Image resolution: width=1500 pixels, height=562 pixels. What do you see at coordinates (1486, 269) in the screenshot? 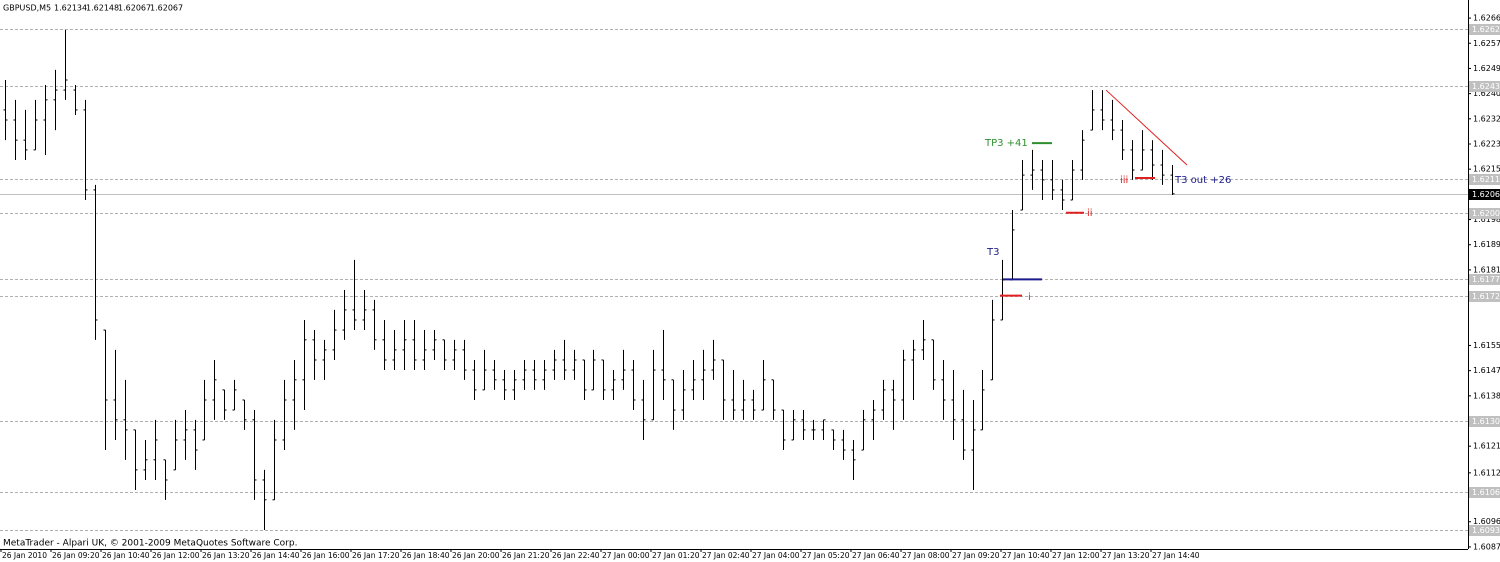
I see `y-tick-label: 1.61810` at bounding box center [1486, 269].